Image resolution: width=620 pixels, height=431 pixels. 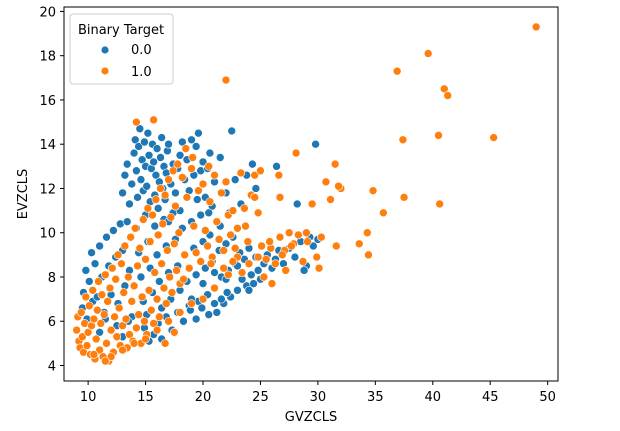 What do you see at coordinates (145, 397) in the screenshot?
I see `x-tick-label-1: 15` at bounding box center [145, 397].